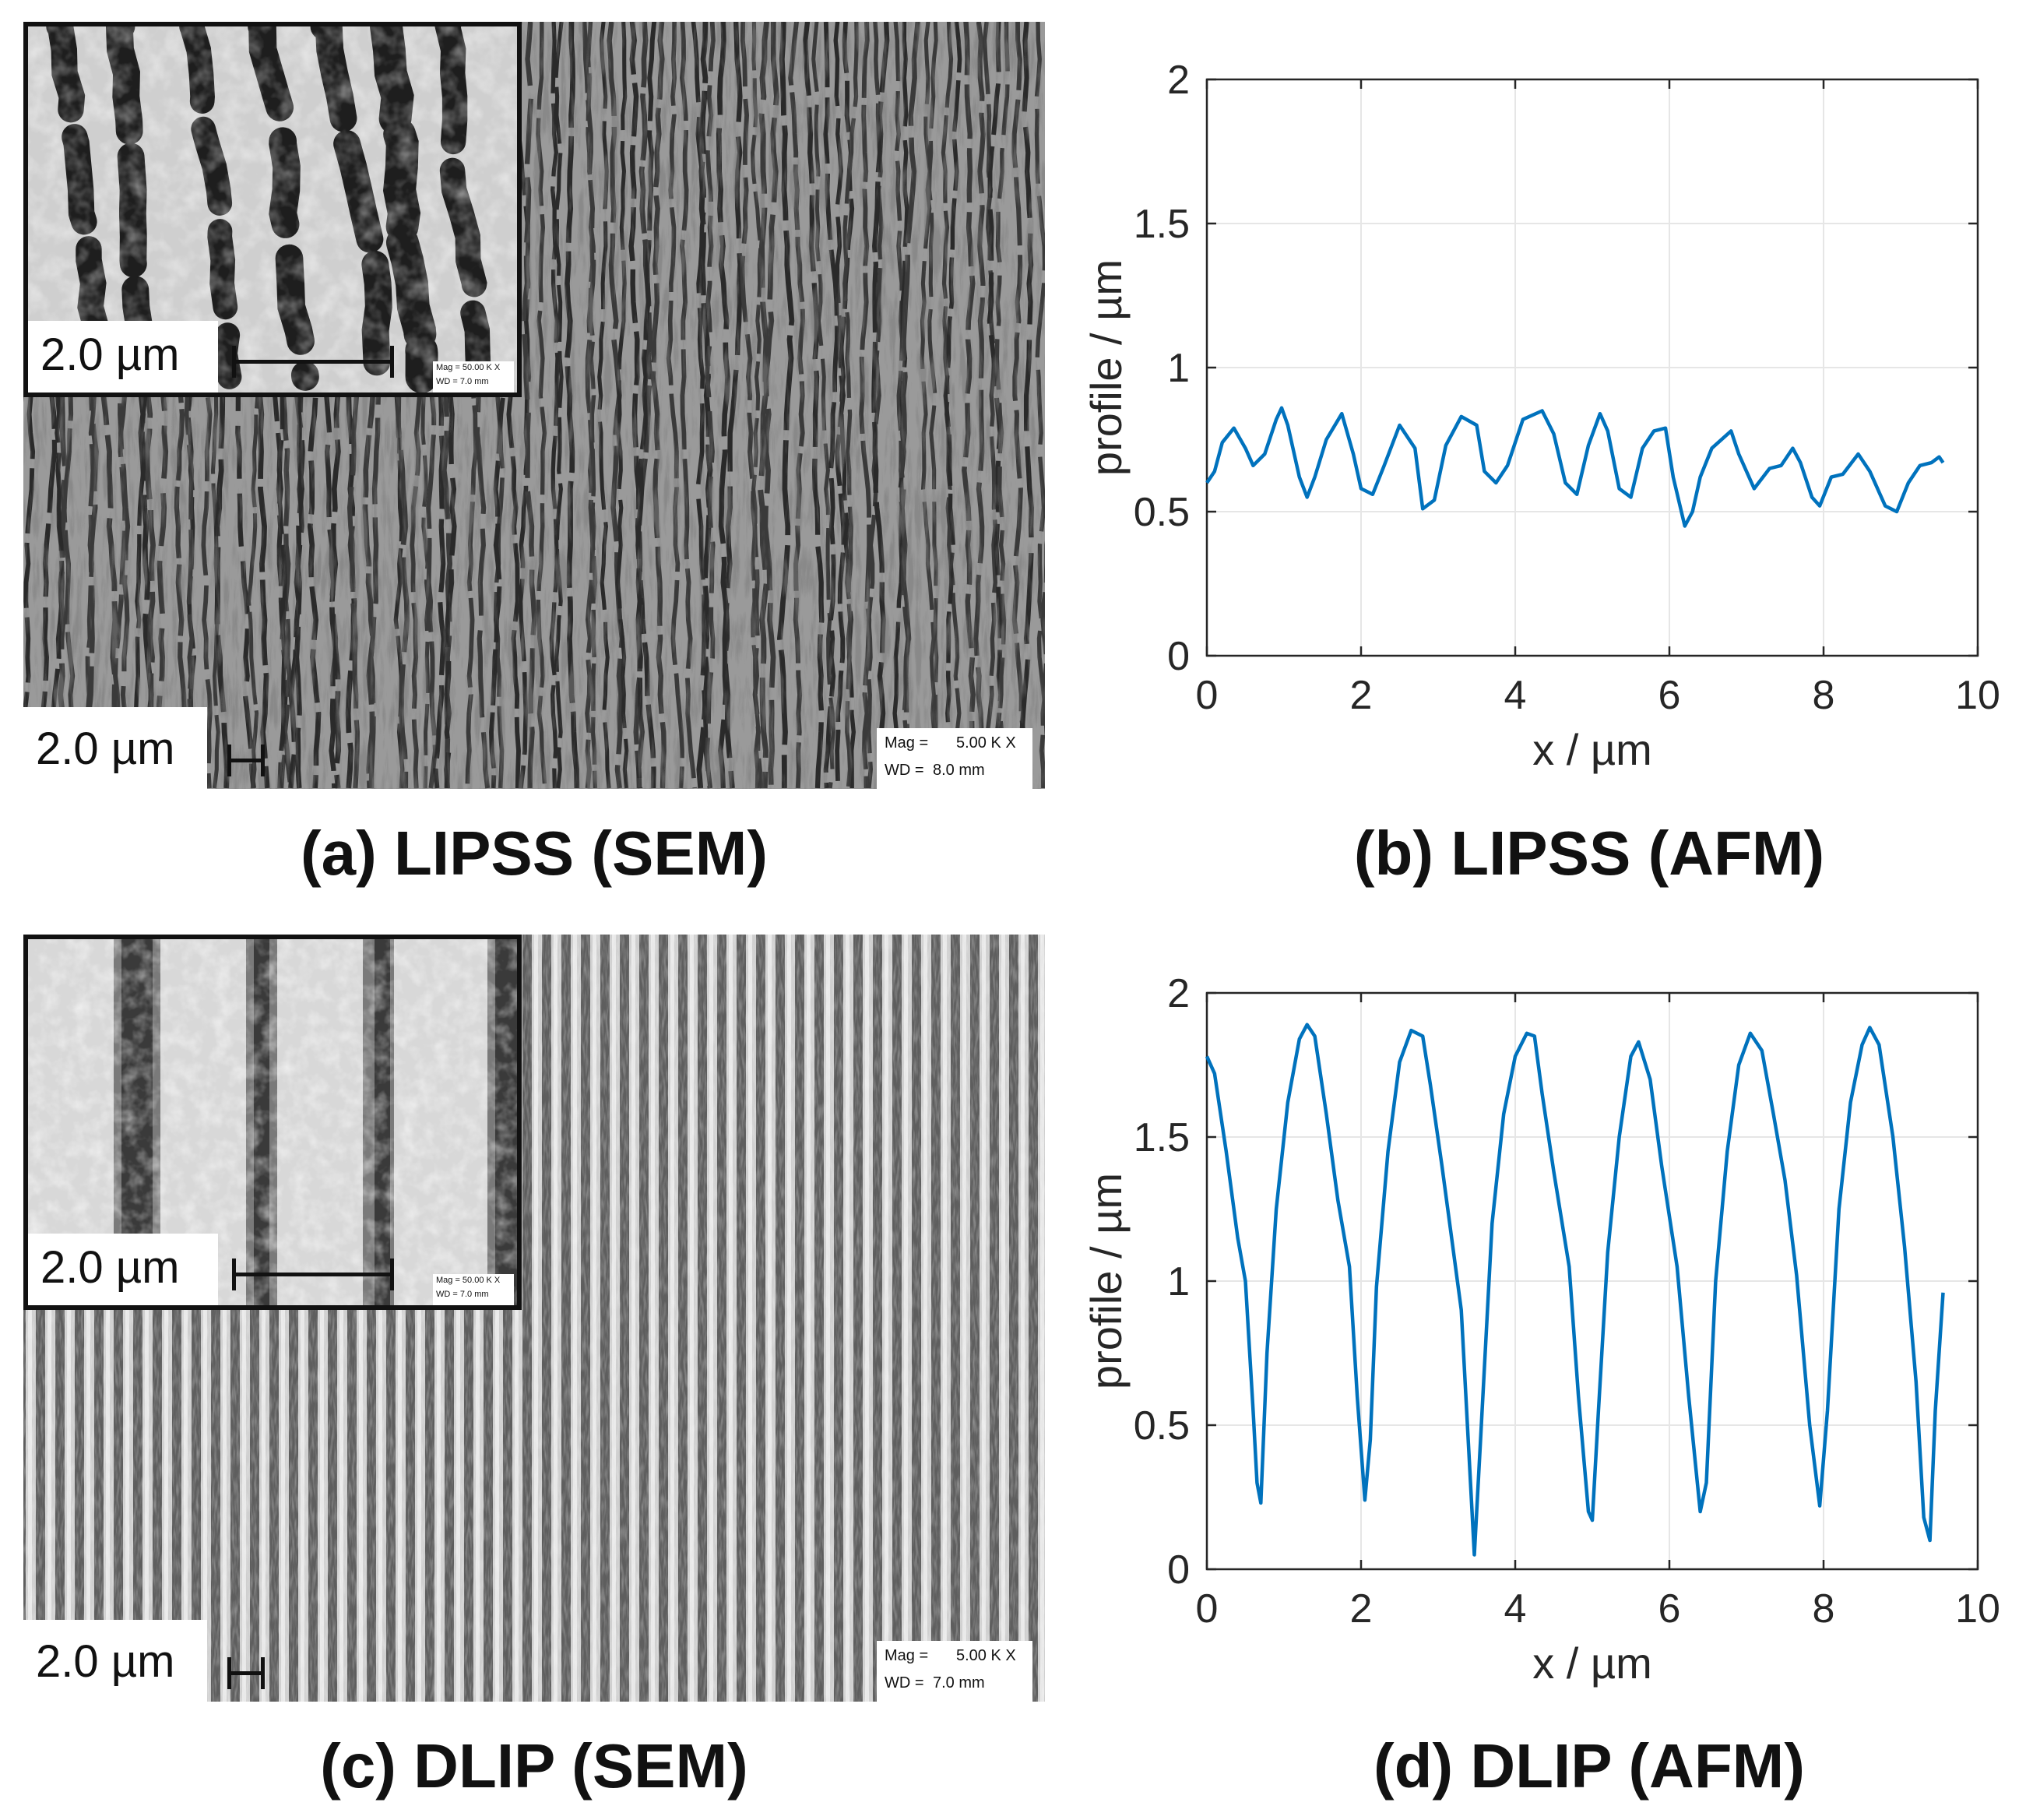  Describe the element at coordinates (534, 1766) in the screenshot. I see `caption-c: (c) DLIP (SEM)` at that location.